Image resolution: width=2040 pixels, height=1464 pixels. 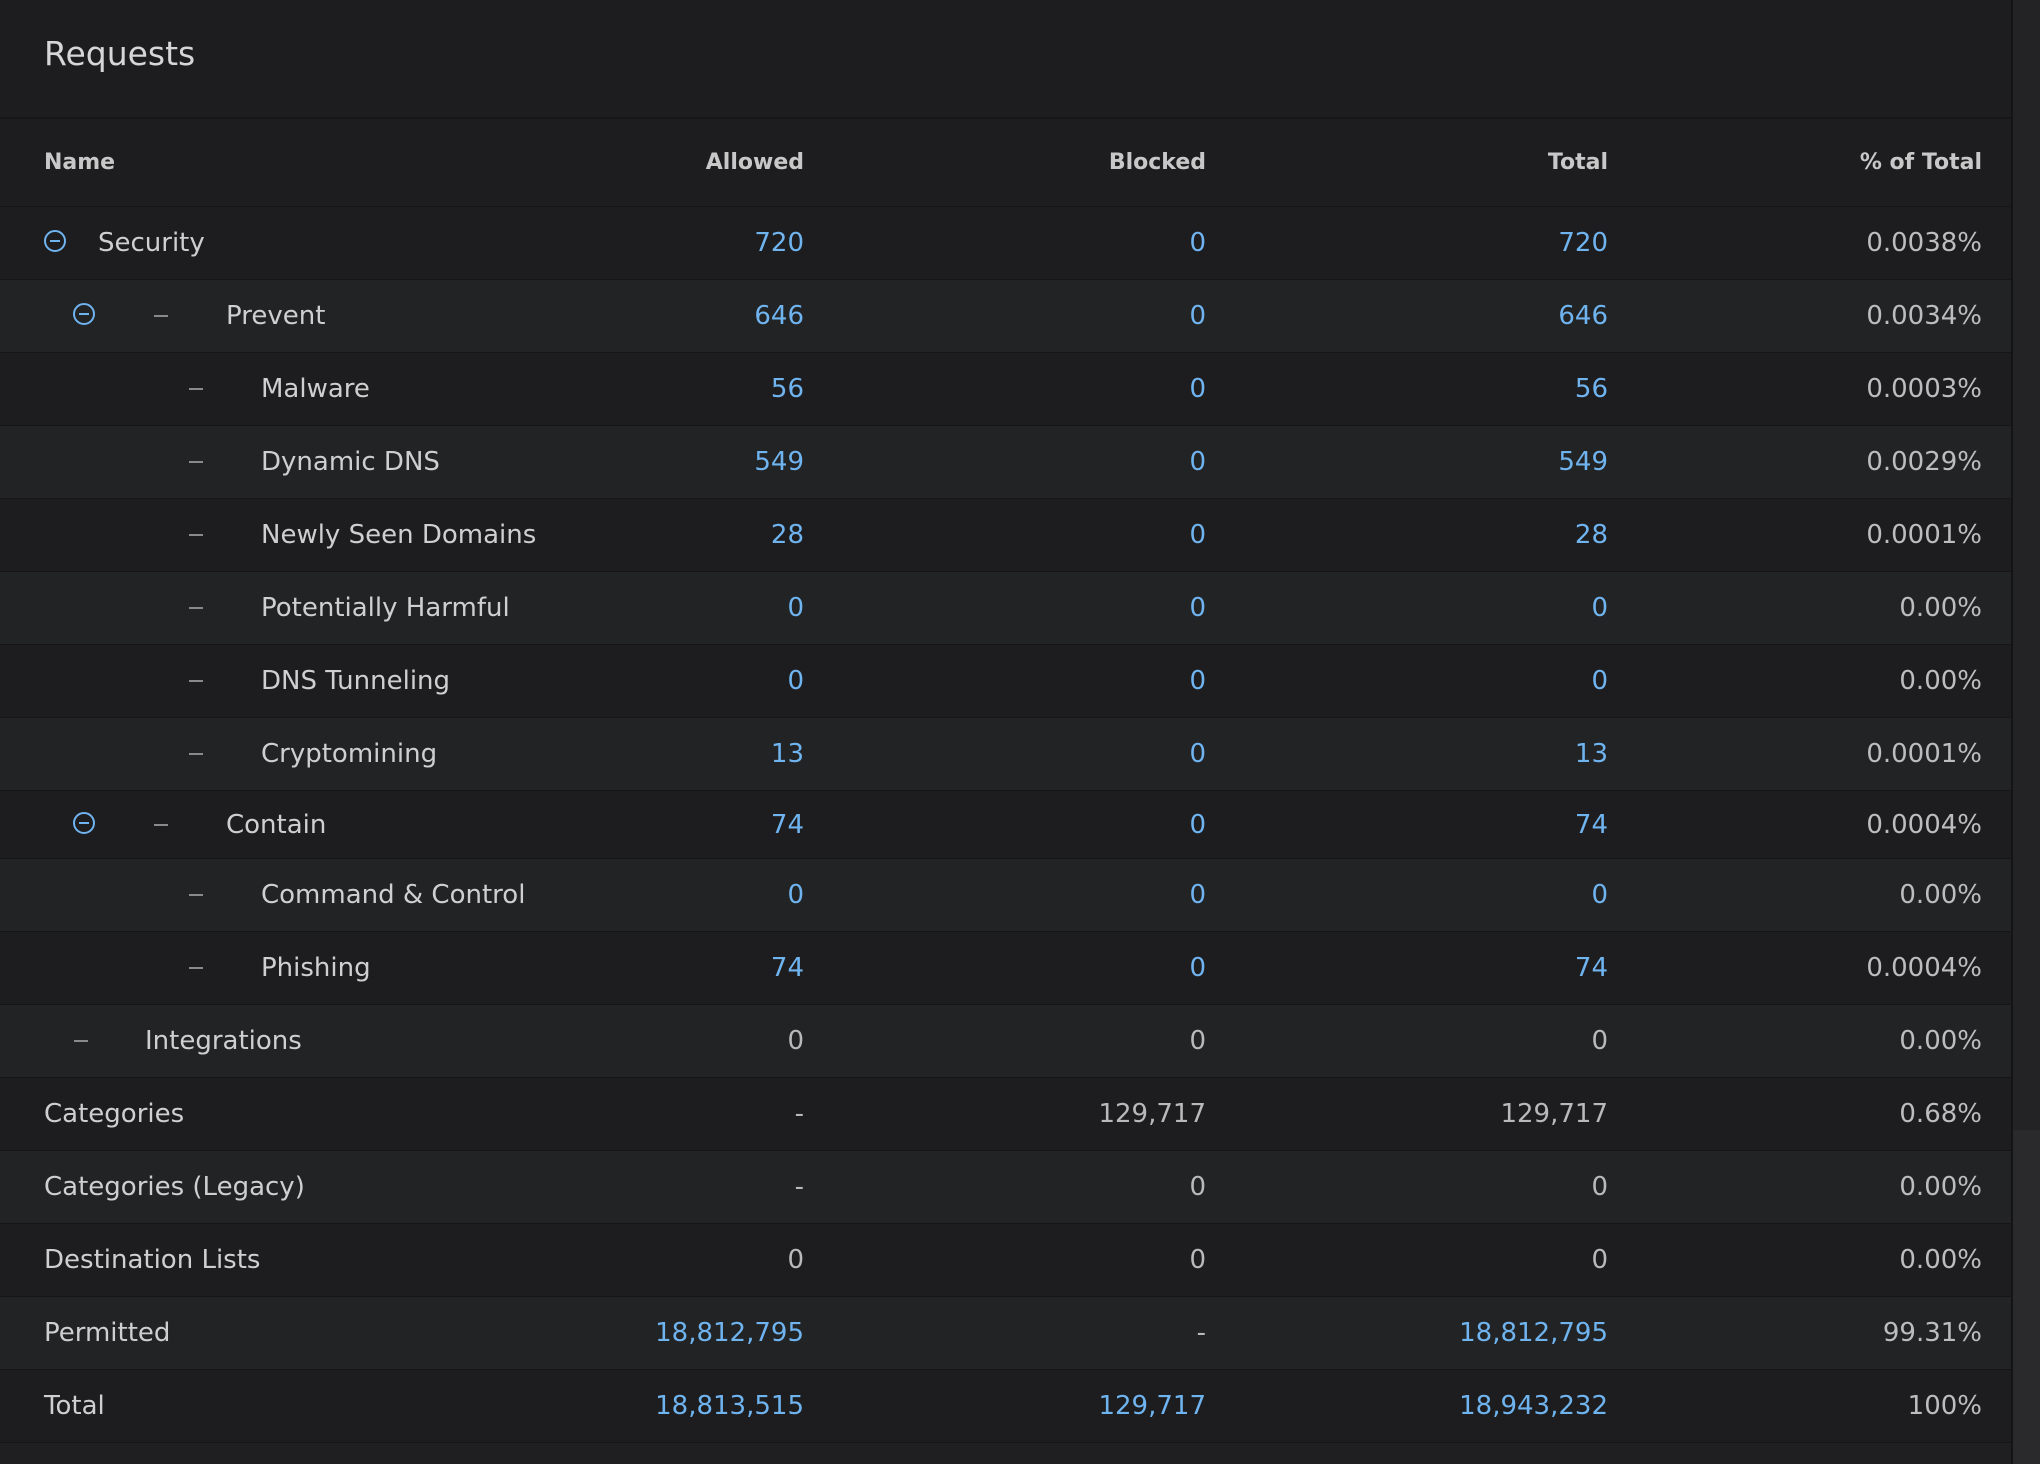 I want to click on total-value: 18,943,232, so click(x=1533, y=1406).